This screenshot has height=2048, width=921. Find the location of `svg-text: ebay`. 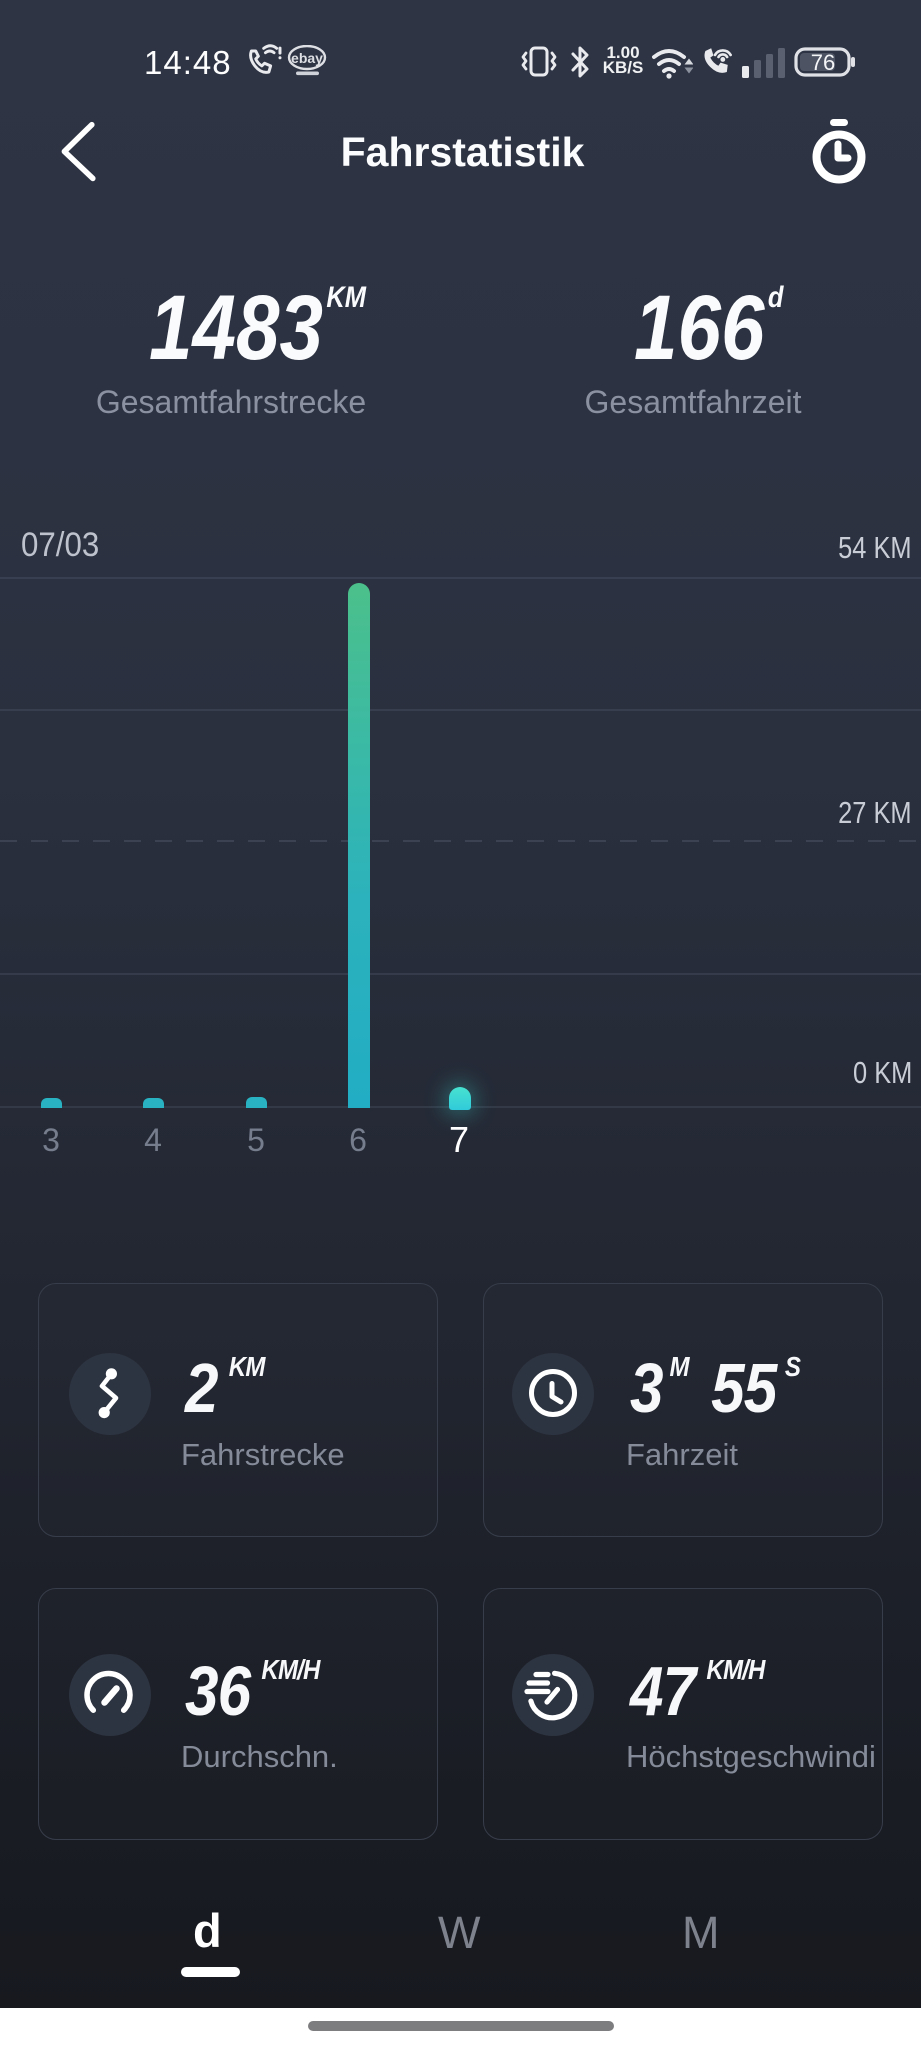

svg-text: ebay is located at coordinates (307, 58).